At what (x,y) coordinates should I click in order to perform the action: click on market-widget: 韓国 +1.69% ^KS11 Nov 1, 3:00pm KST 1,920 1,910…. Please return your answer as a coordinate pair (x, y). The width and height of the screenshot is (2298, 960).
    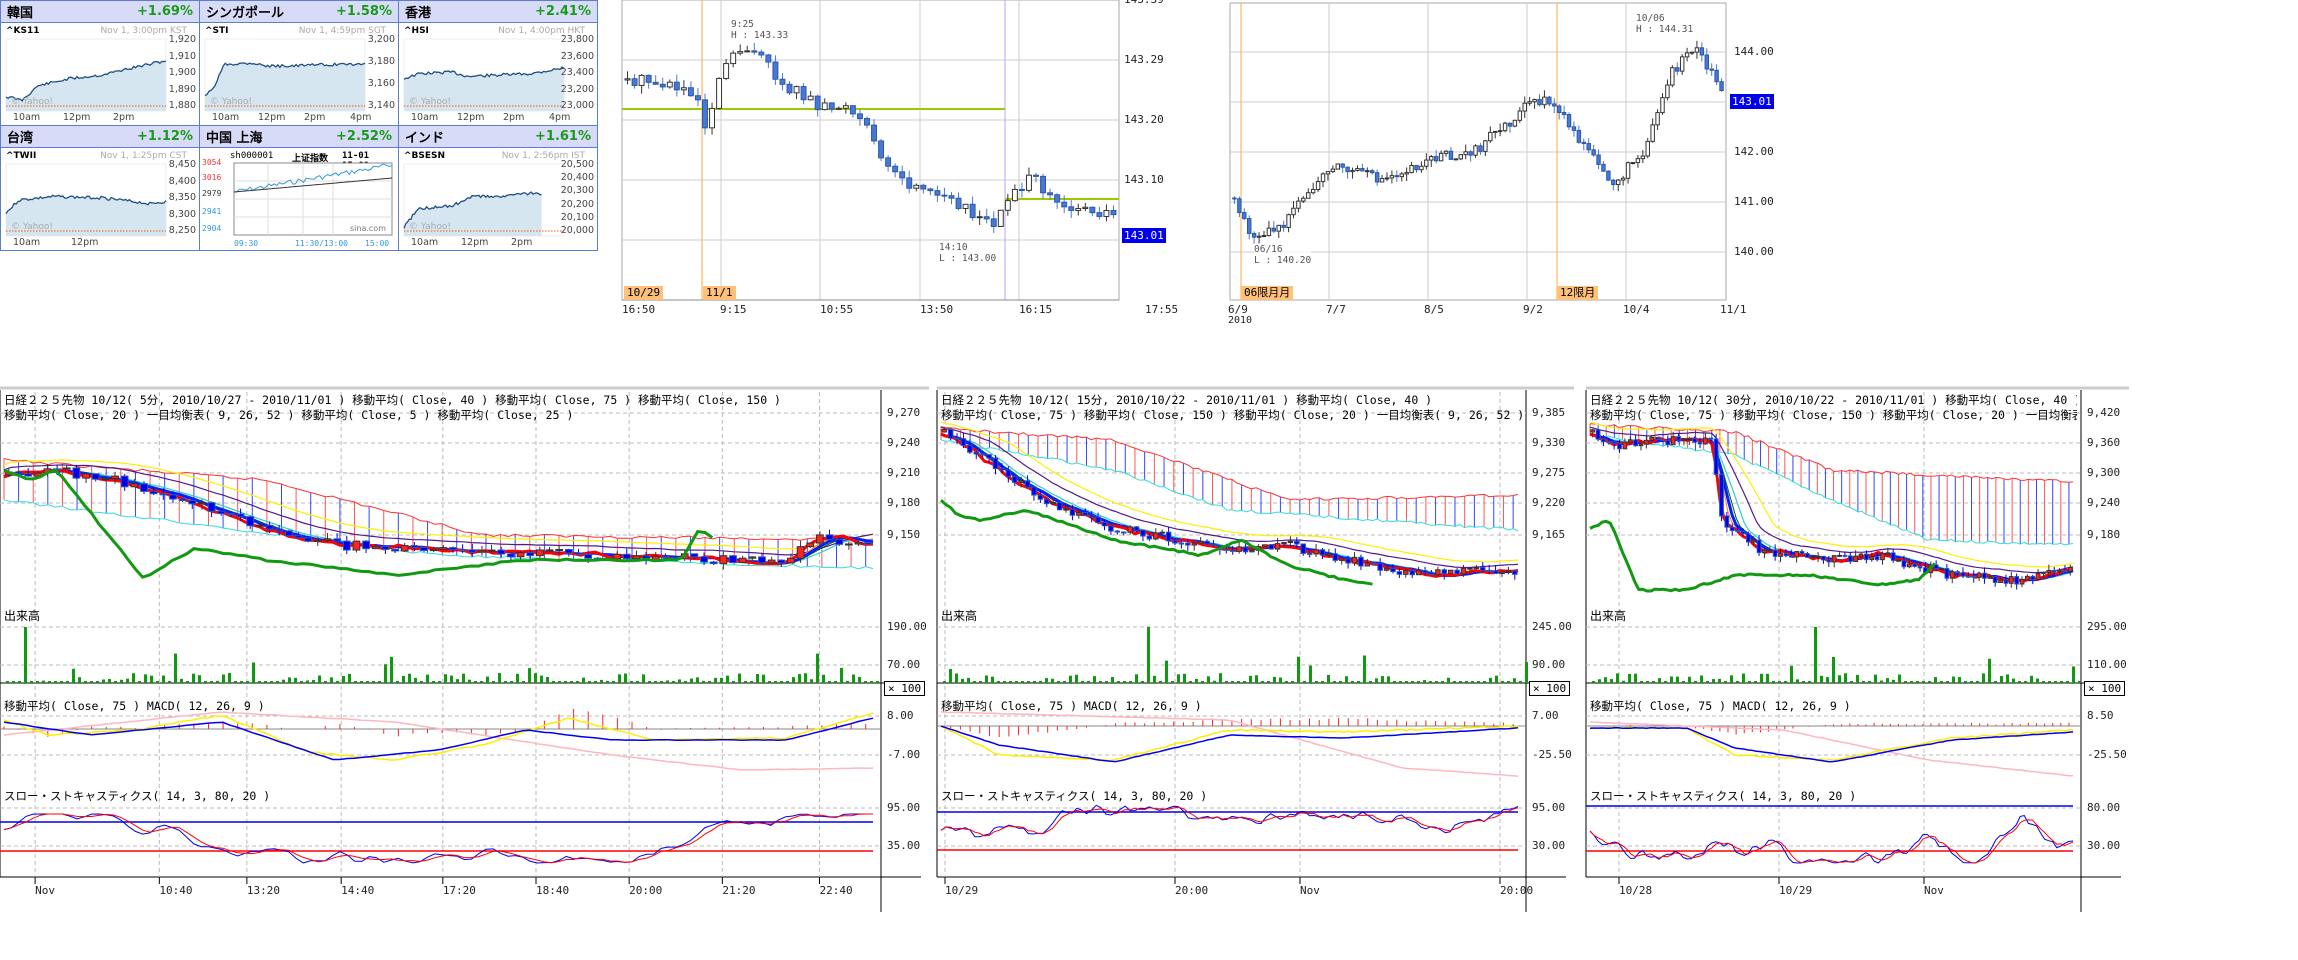
    Looking at the image, I should click on (100, 63).